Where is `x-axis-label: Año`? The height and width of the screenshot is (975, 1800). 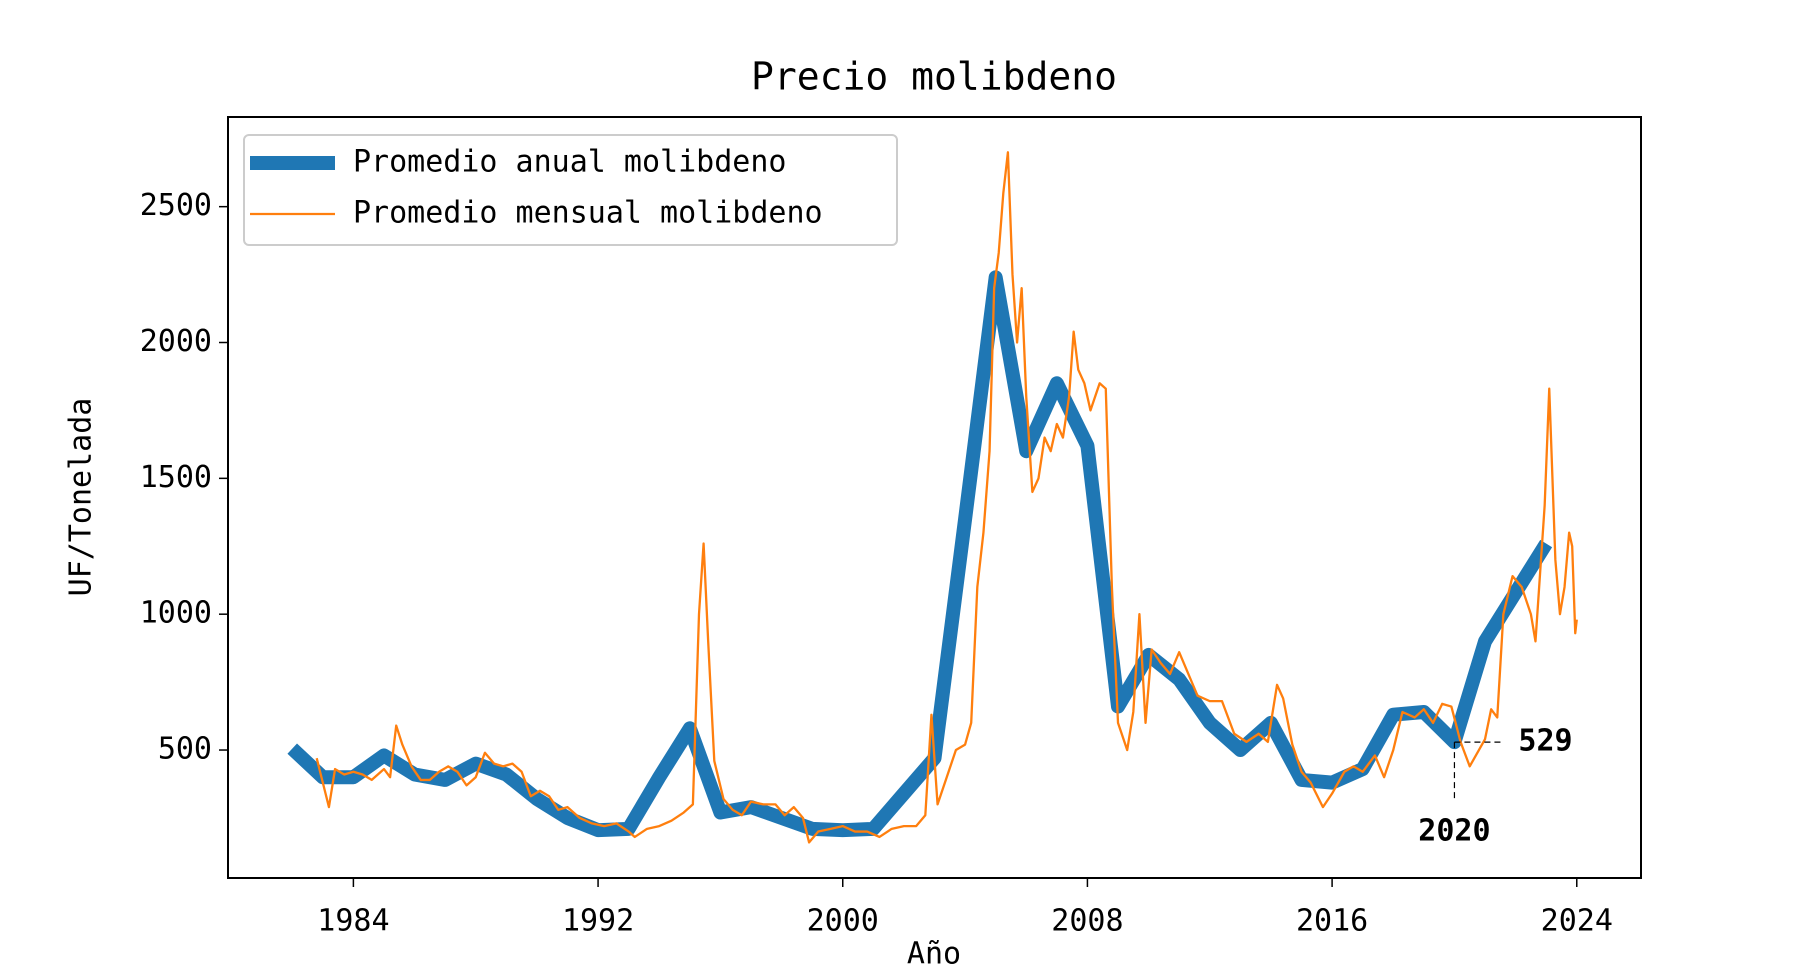
x-axis-label: Año is located at coordinates (934, 954).